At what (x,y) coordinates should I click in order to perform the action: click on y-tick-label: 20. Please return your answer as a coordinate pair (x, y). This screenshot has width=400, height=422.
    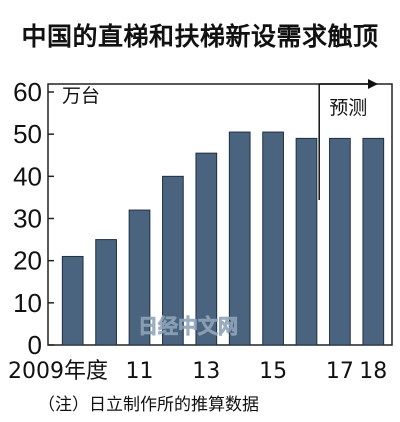
    Looking at the image, I should click on (27, 261).